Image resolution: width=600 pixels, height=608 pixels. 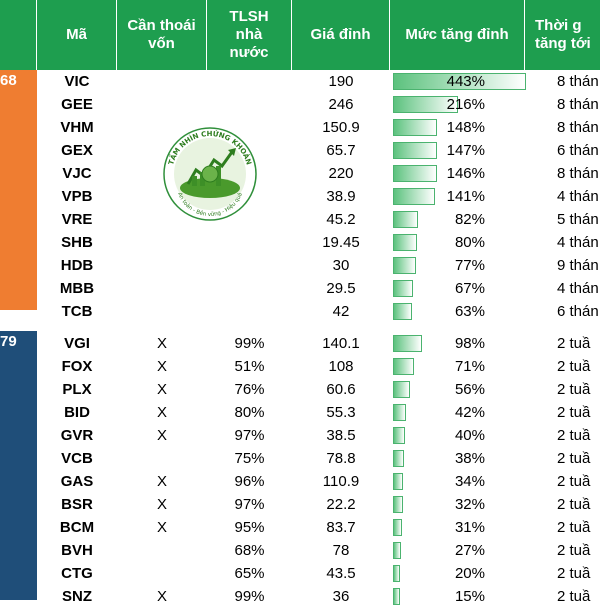 I want to click on table-row: VIC 190 443% 8 thán, so click(x=300, y=81).